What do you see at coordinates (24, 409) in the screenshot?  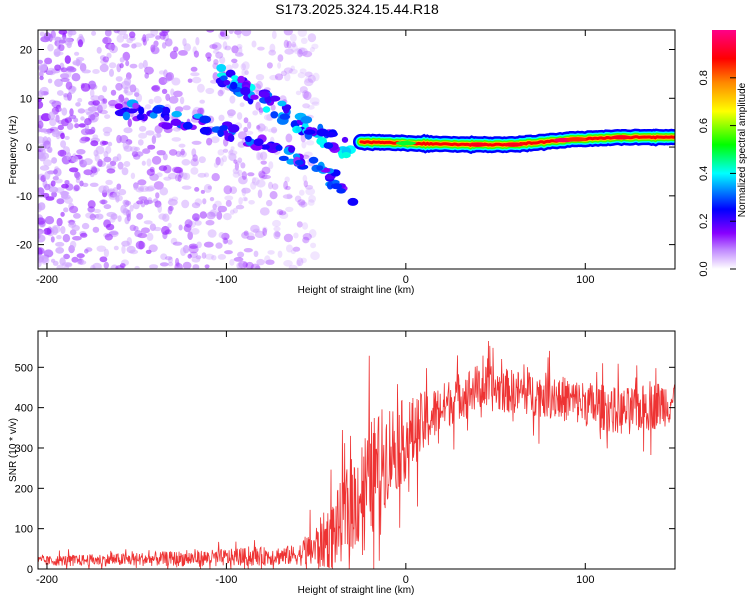 I see `y-tick-label: 400` at bounding box center [24, 409].